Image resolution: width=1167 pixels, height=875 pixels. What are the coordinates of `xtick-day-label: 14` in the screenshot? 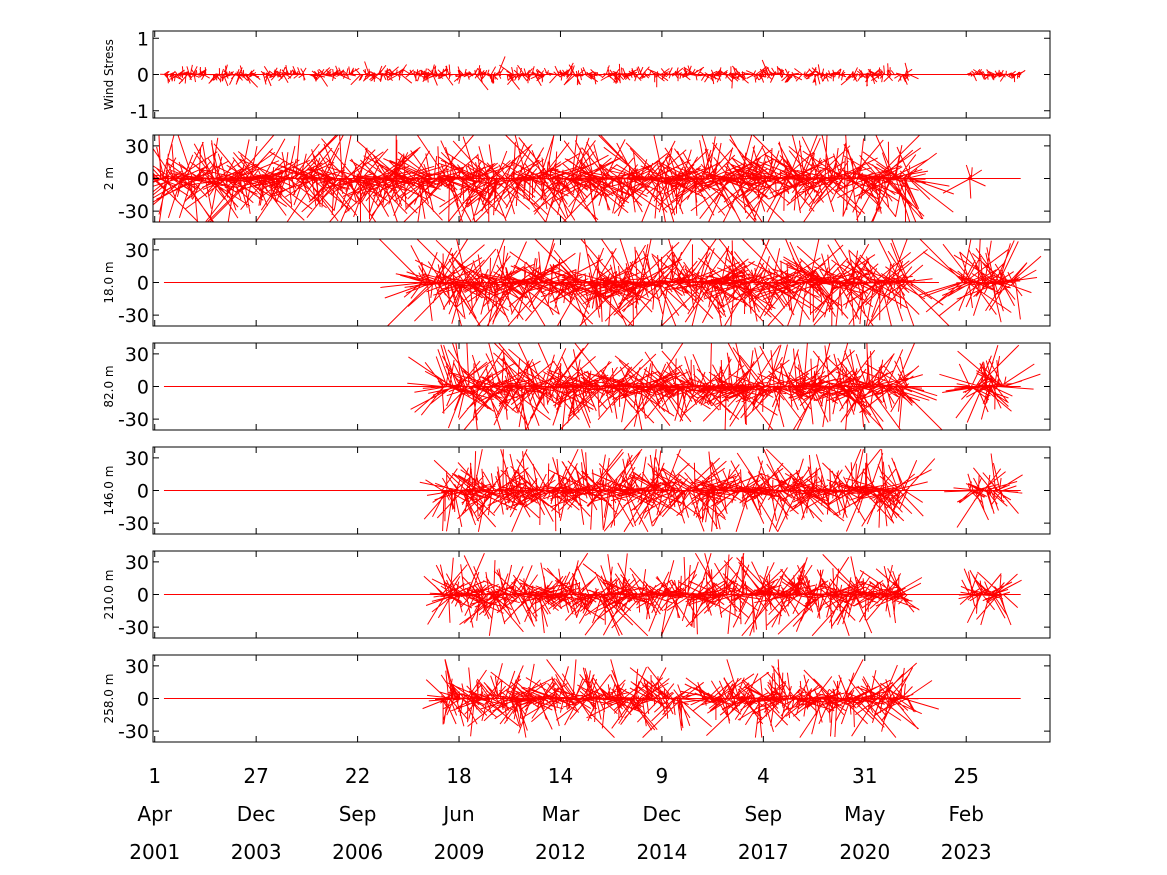 It's located at (560, 776).